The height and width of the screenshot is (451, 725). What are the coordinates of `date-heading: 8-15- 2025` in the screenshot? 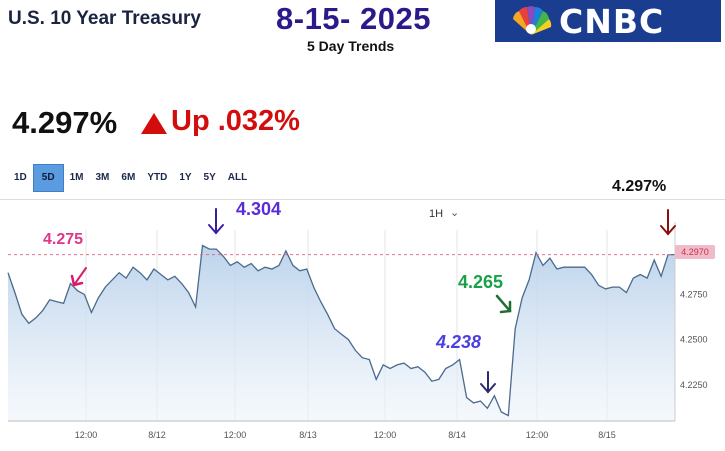 It's located at (353, 18).